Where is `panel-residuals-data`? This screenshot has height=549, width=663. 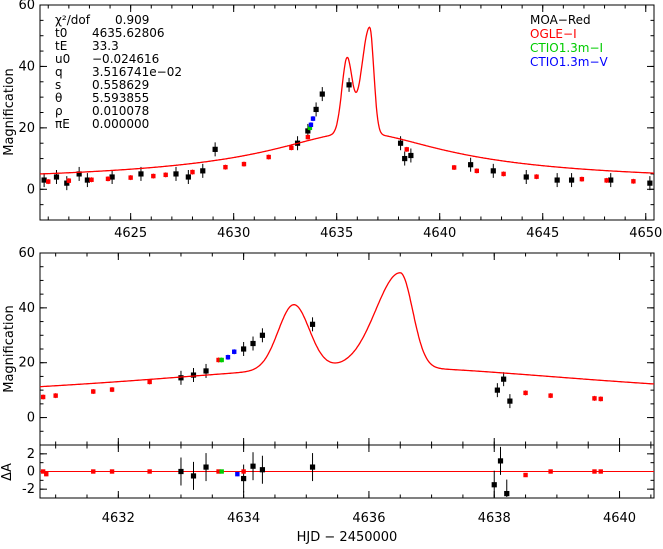
panel-residuals-data is located at coordinates (321, 471).